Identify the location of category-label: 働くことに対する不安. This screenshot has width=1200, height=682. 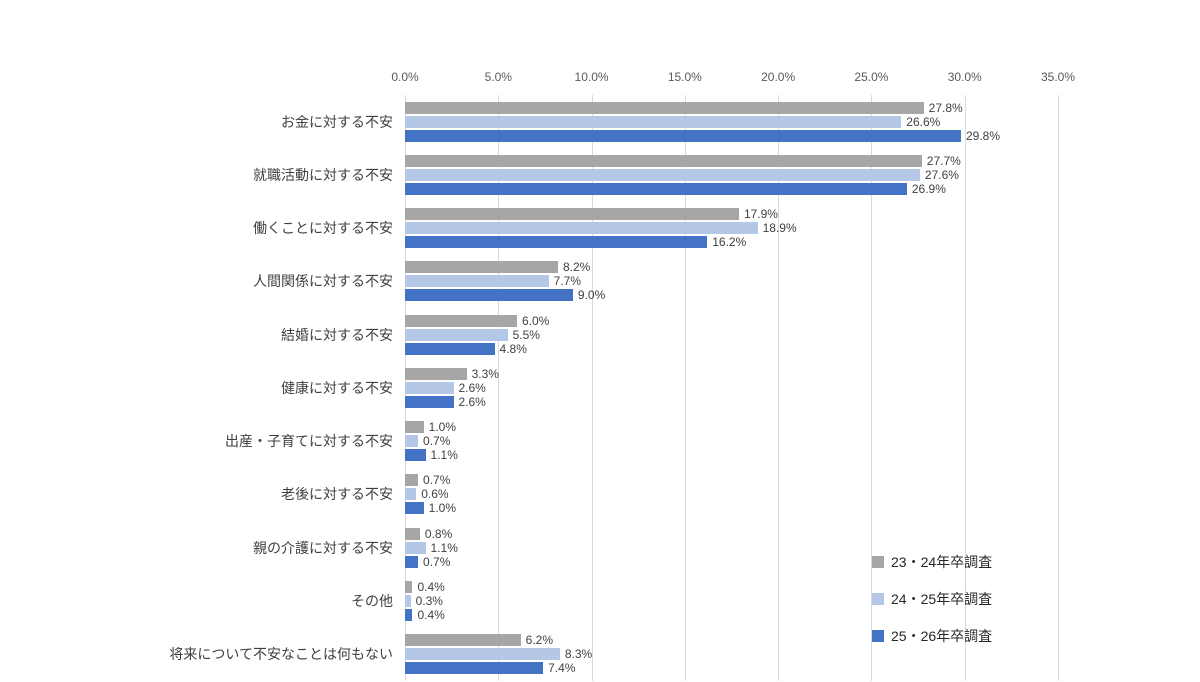
(323, 228).